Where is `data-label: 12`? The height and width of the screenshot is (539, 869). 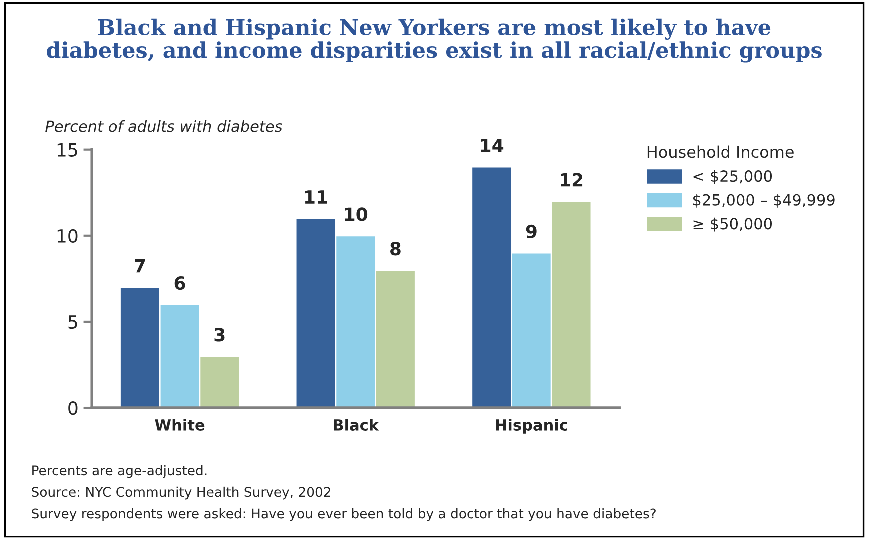
data-label: 12 is located at coordinates (572, 180).